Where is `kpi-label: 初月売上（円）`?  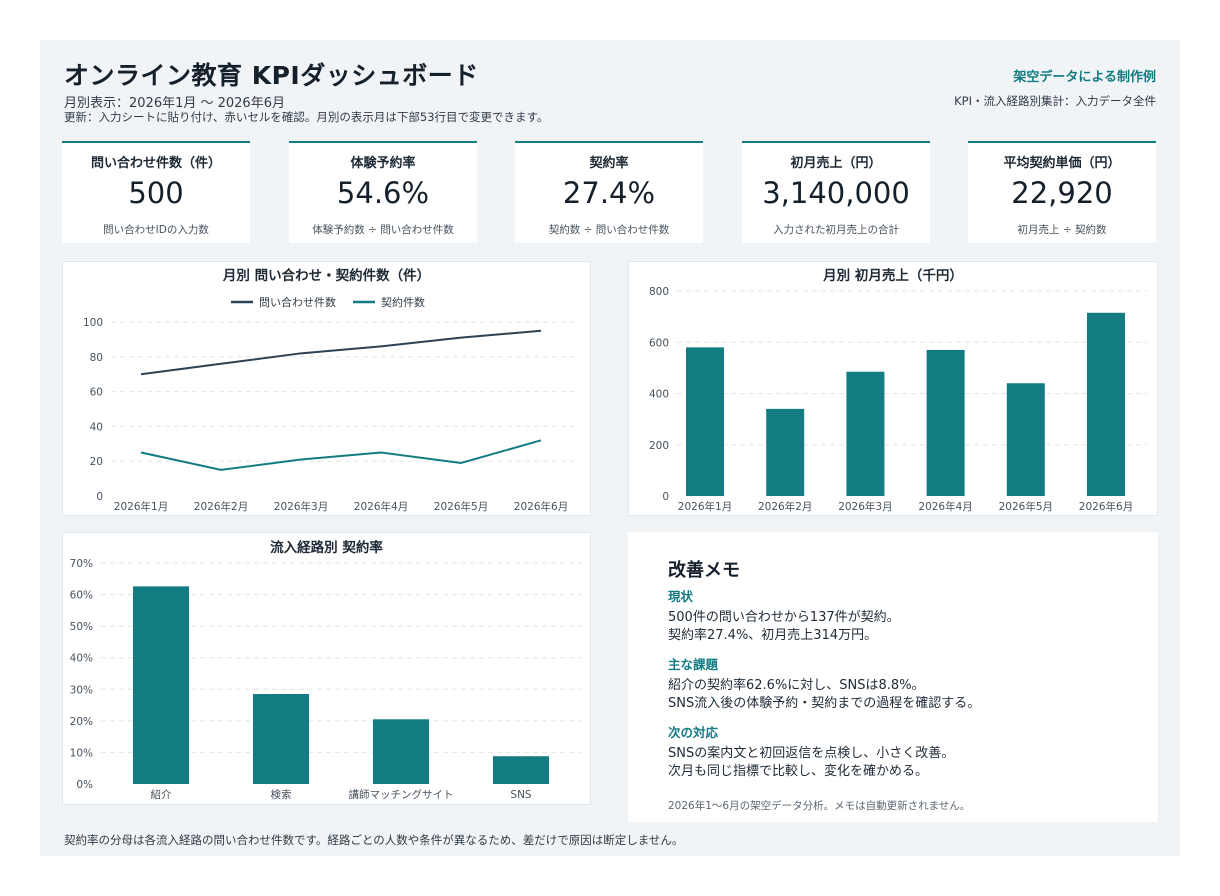
kpi-label: 初月売上（円） is located at coordinates (836, 163).